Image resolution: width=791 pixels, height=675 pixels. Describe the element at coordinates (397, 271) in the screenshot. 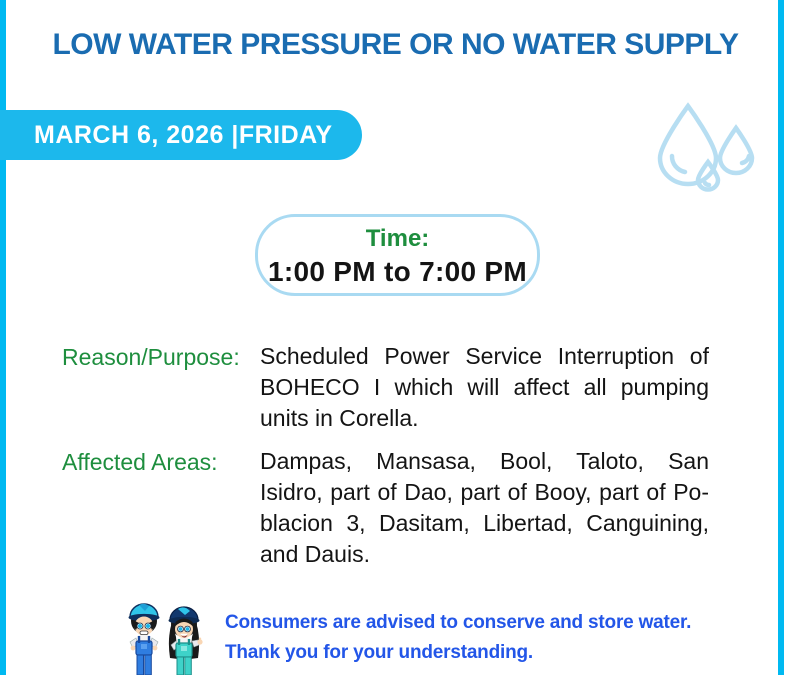

I see `time-value: 1:00 PM to 7:00 PM` at that location.